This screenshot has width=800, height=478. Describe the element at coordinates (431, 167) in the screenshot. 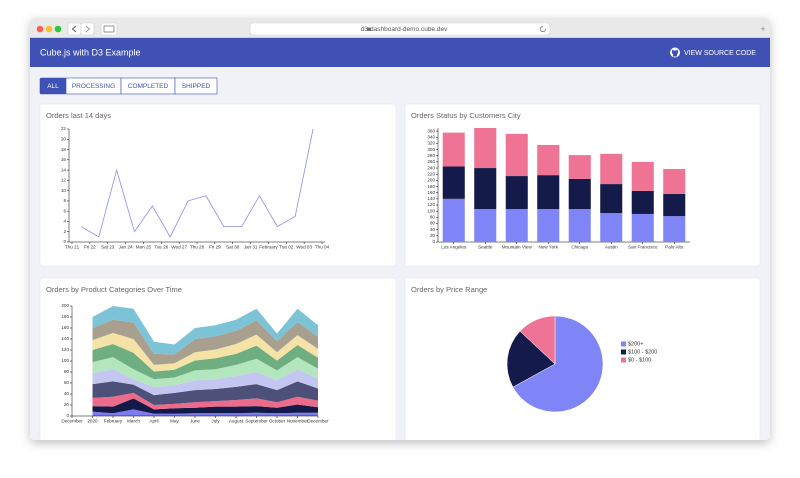

I see `y-tick-label: 240` at that location.